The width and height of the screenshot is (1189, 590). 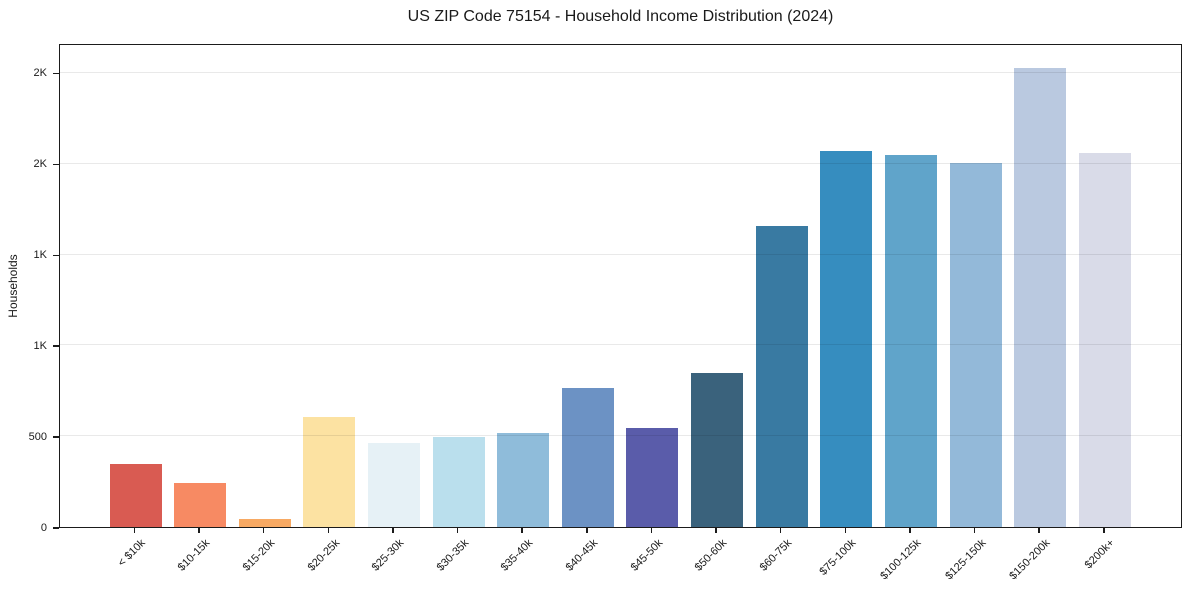 I want to click on bar-30-35k, so click(x=458, y=482).